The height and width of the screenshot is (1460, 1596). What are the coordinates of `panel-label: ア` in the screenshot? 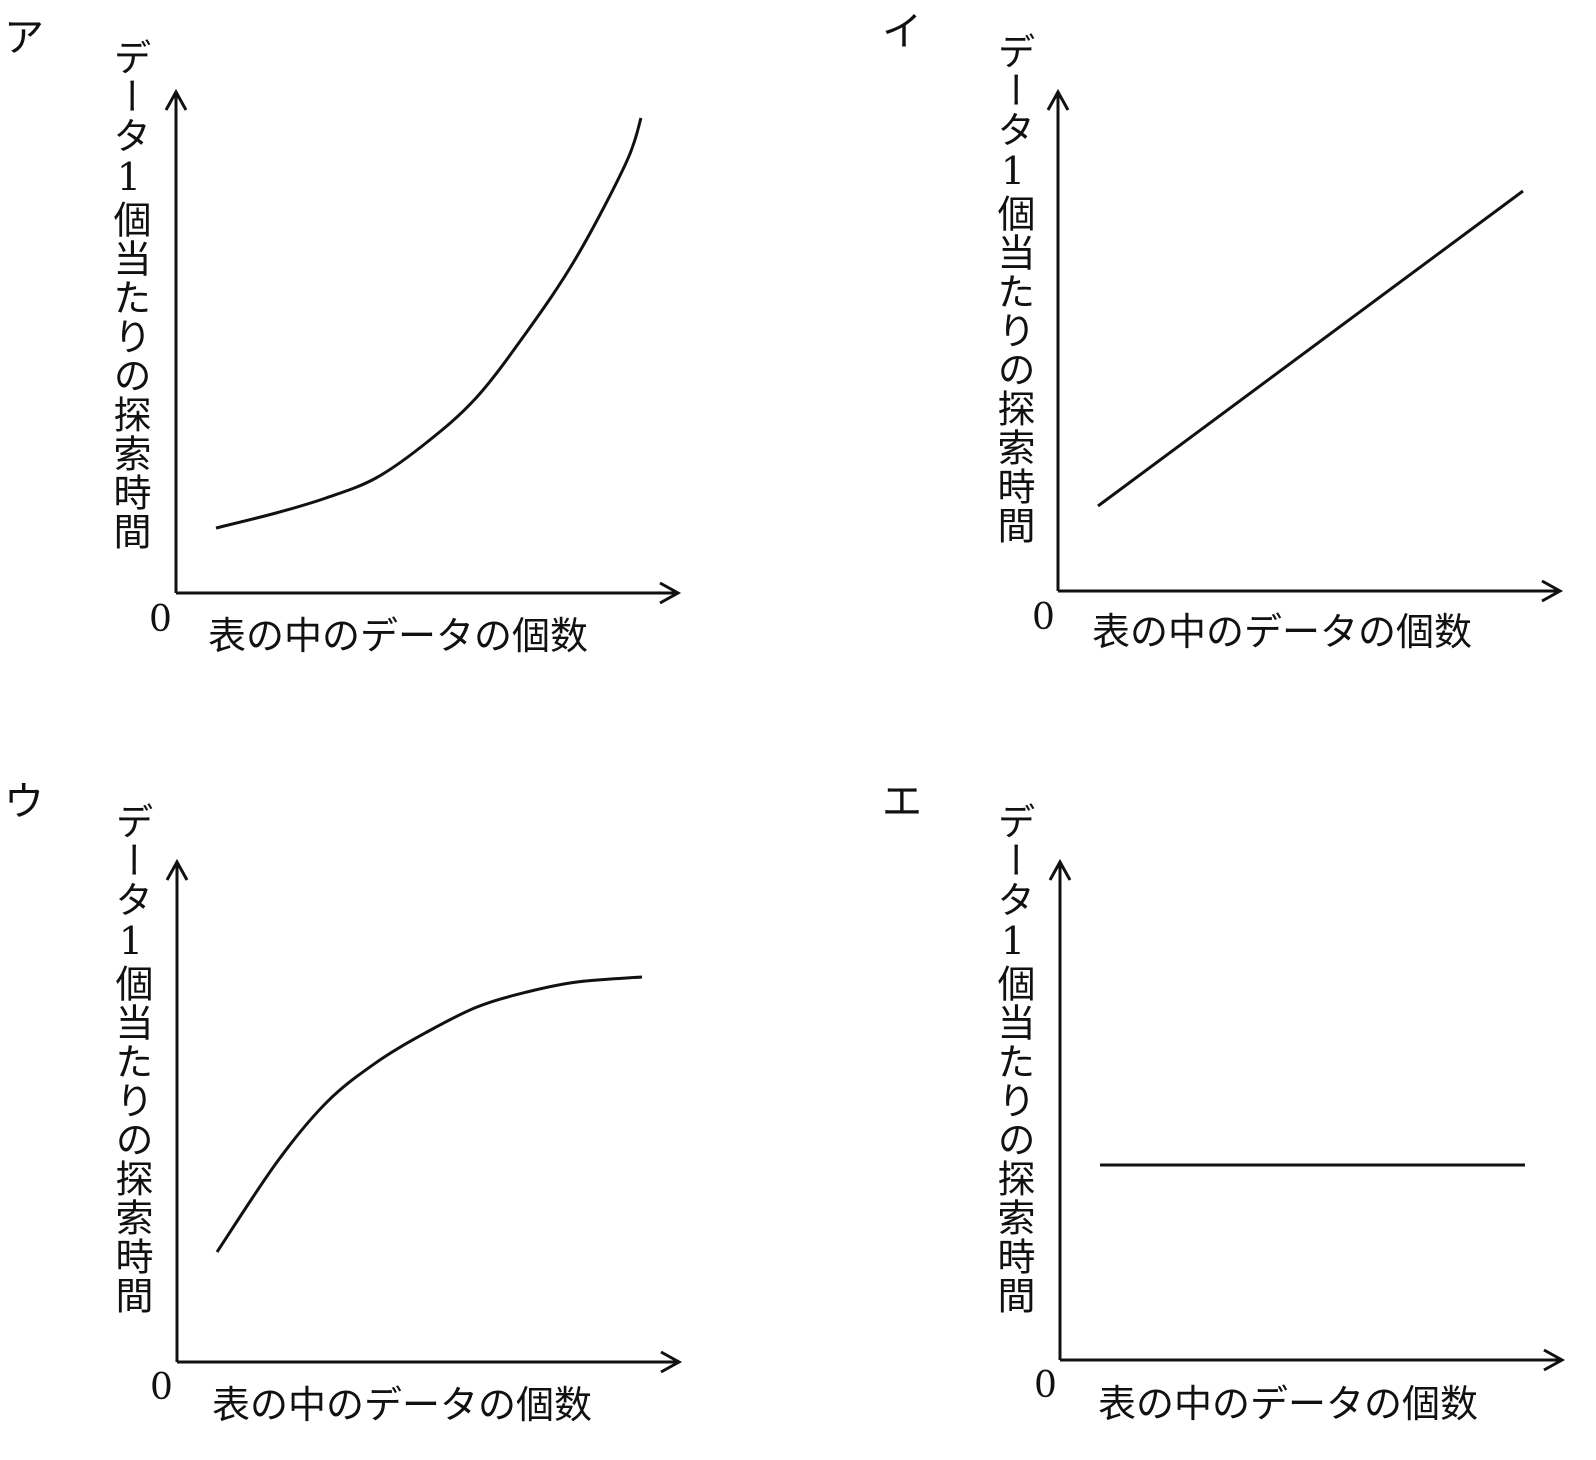 It's located at (24, 38).